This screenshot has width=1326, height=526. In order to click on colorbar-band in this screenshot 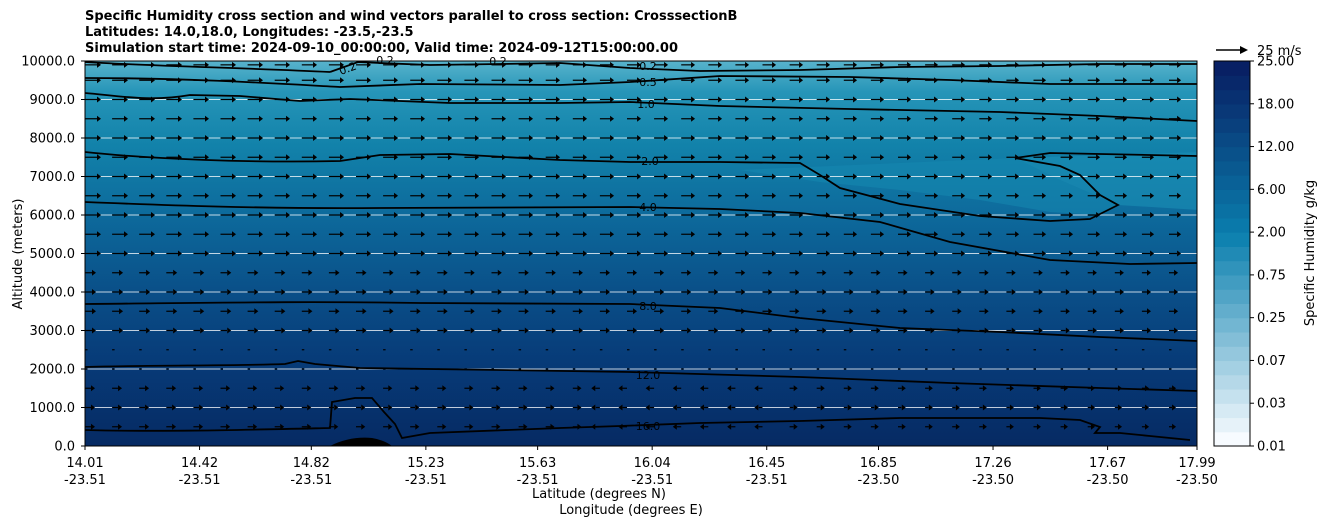, I will do `click(1232, 354)`.